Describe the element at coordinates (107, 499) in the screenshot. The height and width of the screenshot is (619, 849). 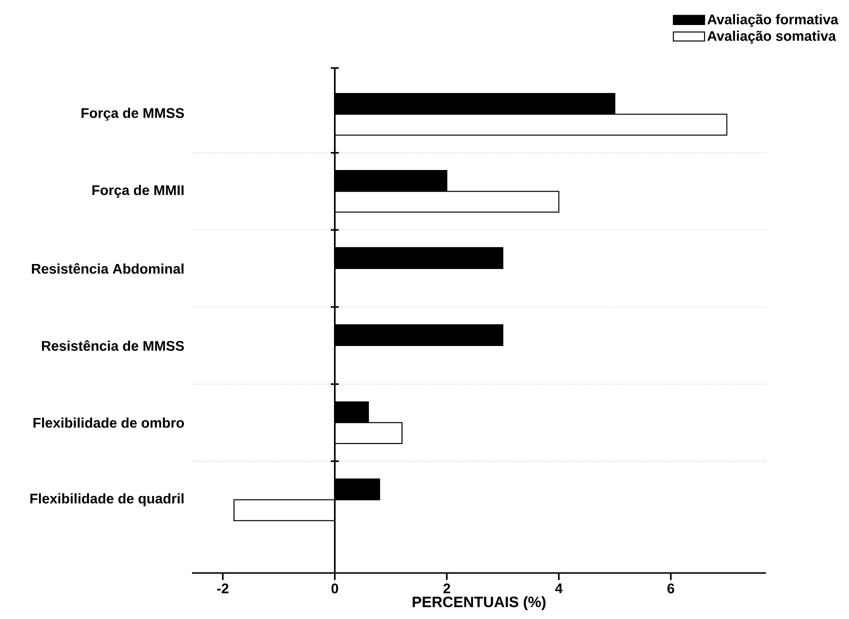
I see `y-tick-label: Flexibilidade de quadril` at that location.